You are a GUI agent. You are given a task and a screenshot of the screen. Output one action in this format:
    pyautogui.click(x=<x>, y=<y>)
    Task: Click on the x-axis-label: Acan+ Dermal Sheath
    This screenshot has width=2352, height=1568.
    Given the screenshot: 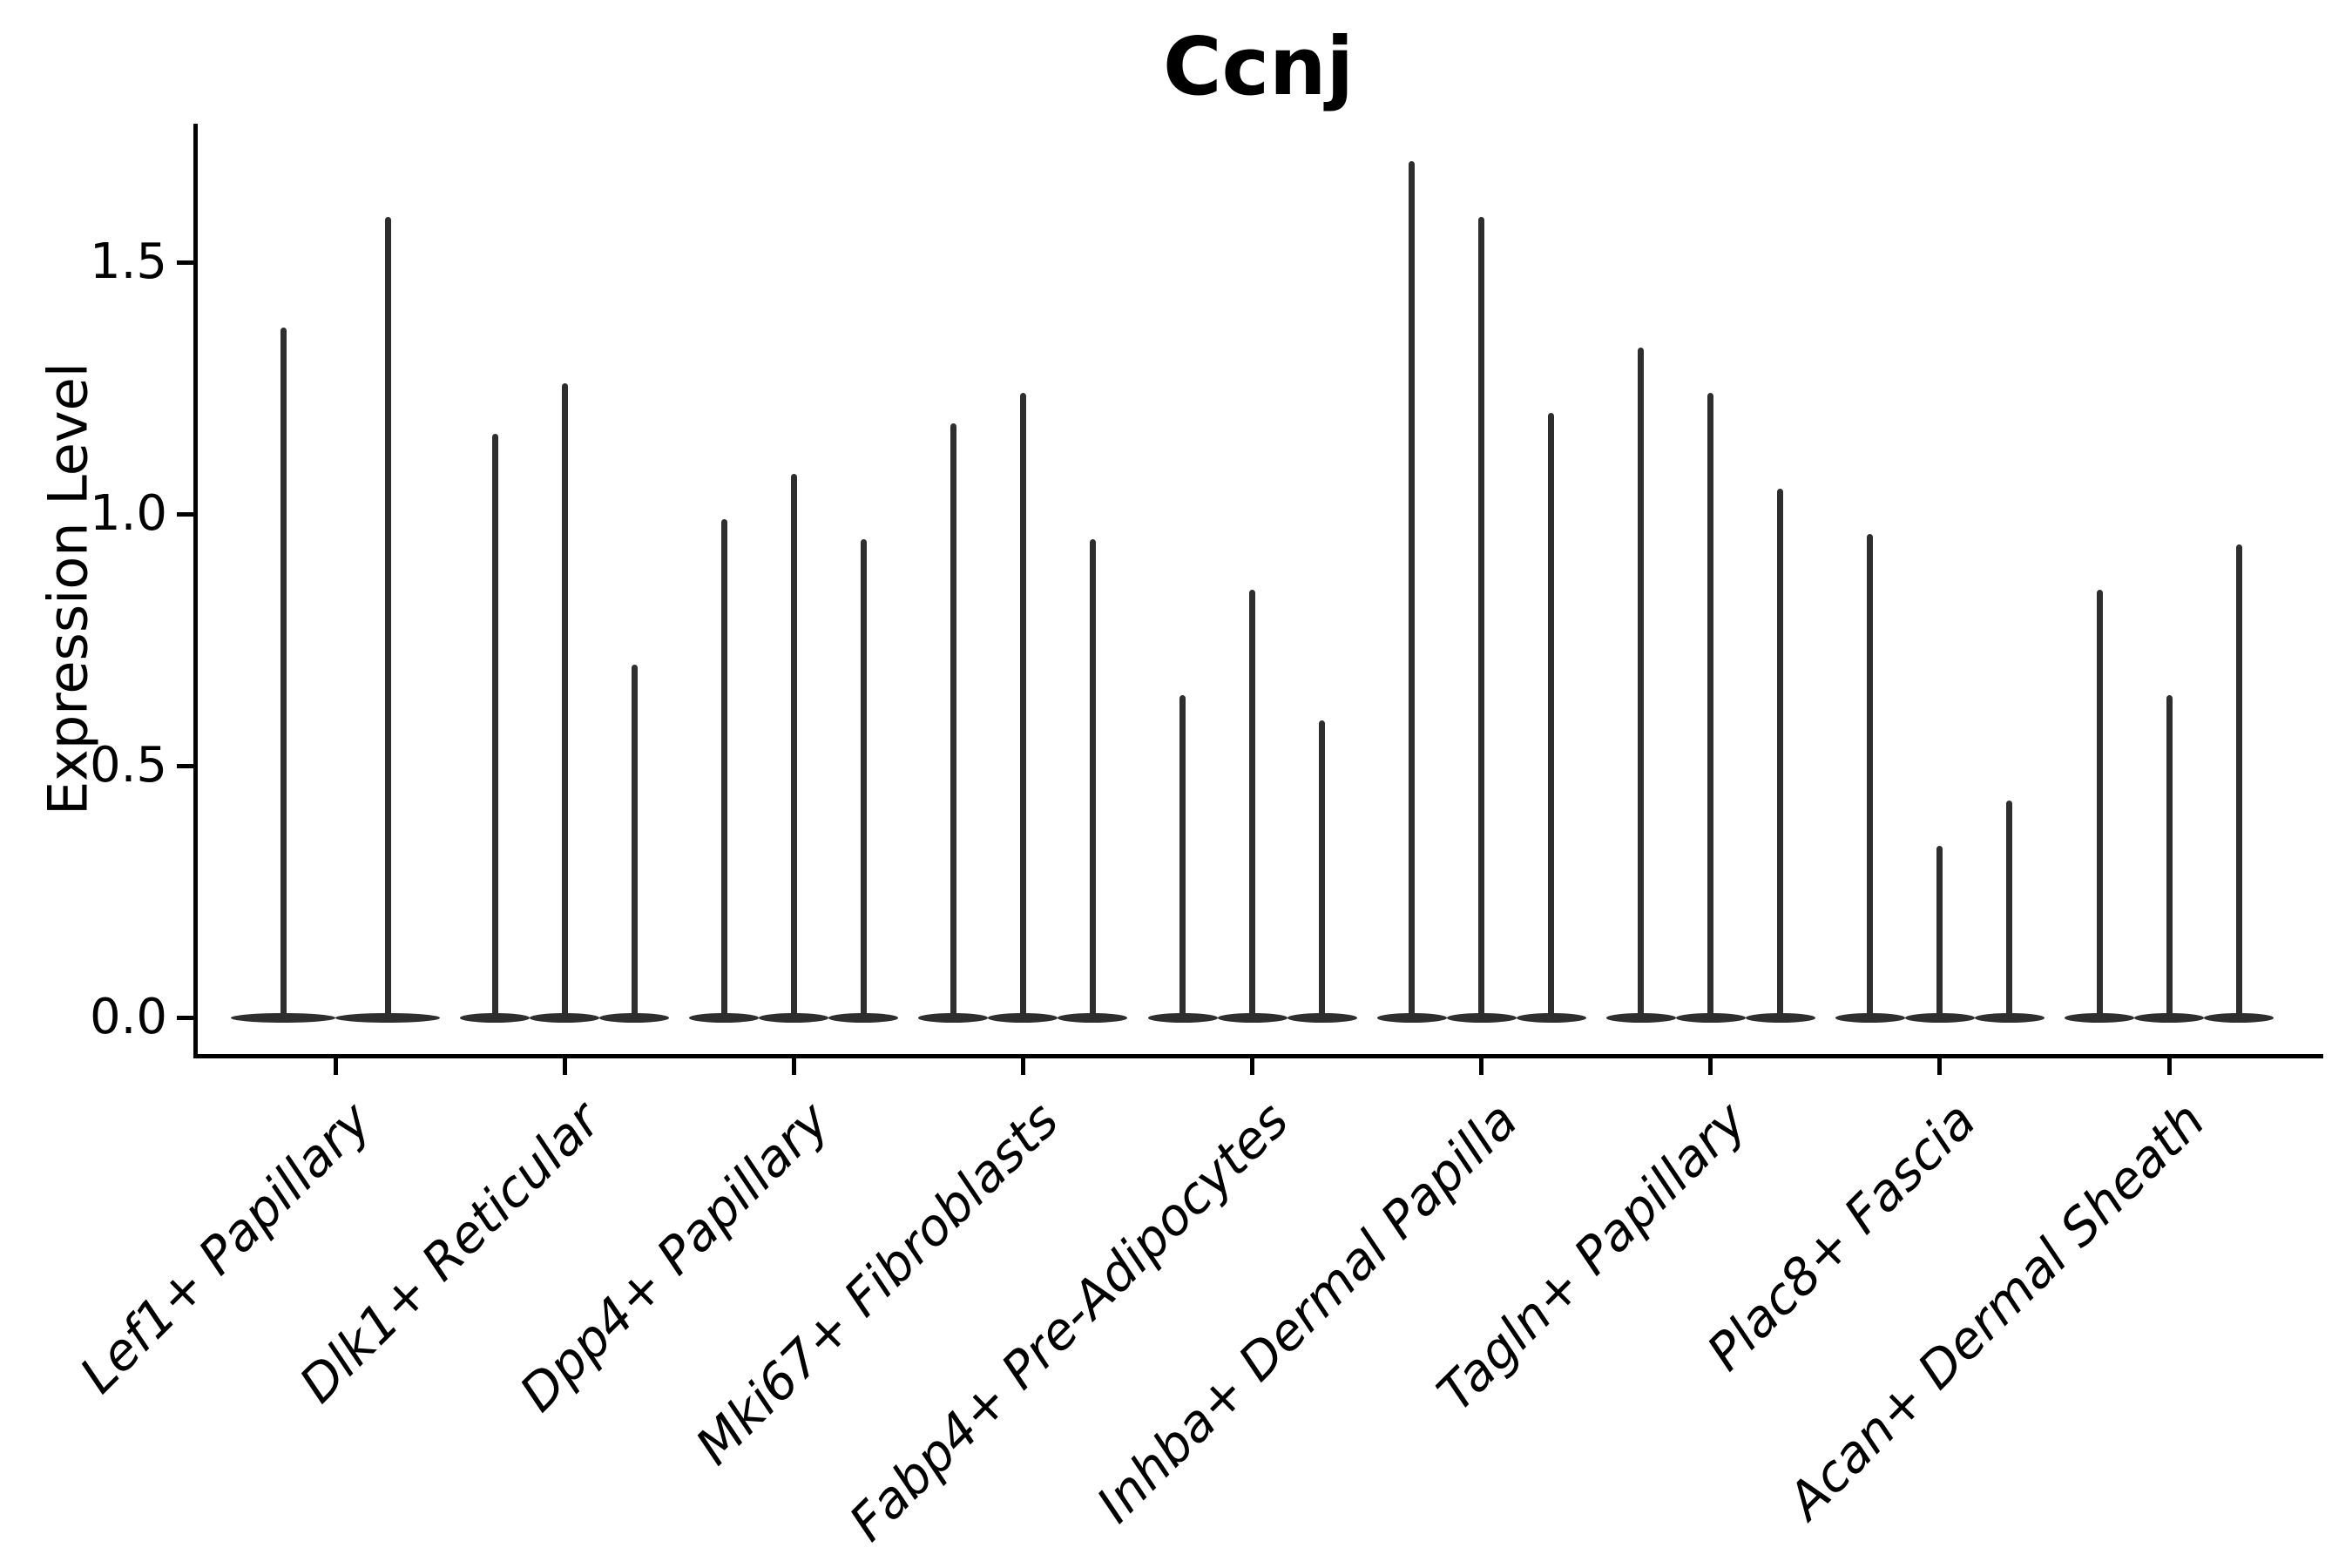 What is the action you would take?
    pyautogui.click(x=1996, y=1310)
    